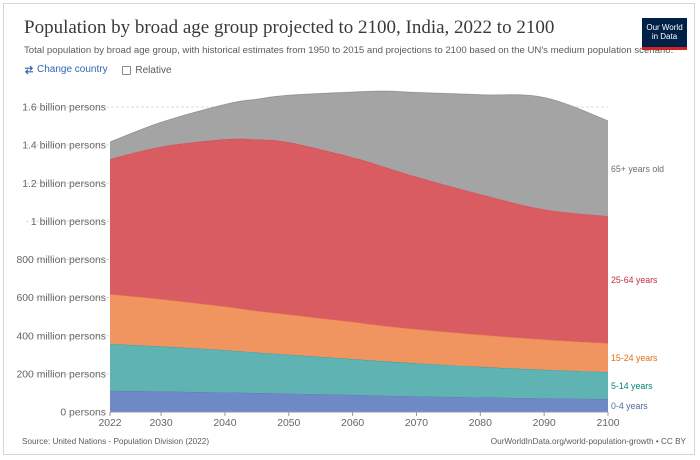  Describe the element at coordinates (544, 423) in the screenshot. I see `x-tick-label: 2090` at that location.